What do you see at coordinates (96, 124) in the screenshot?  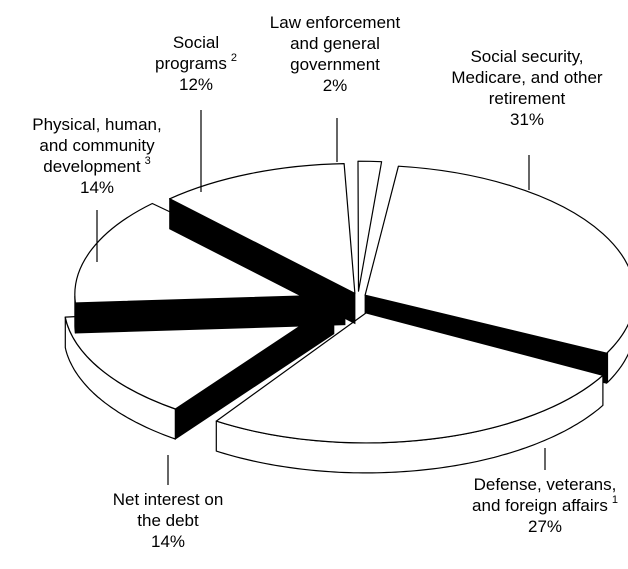 I see `slice-label-line: Physical, human,` at bounding box center [96, 124].